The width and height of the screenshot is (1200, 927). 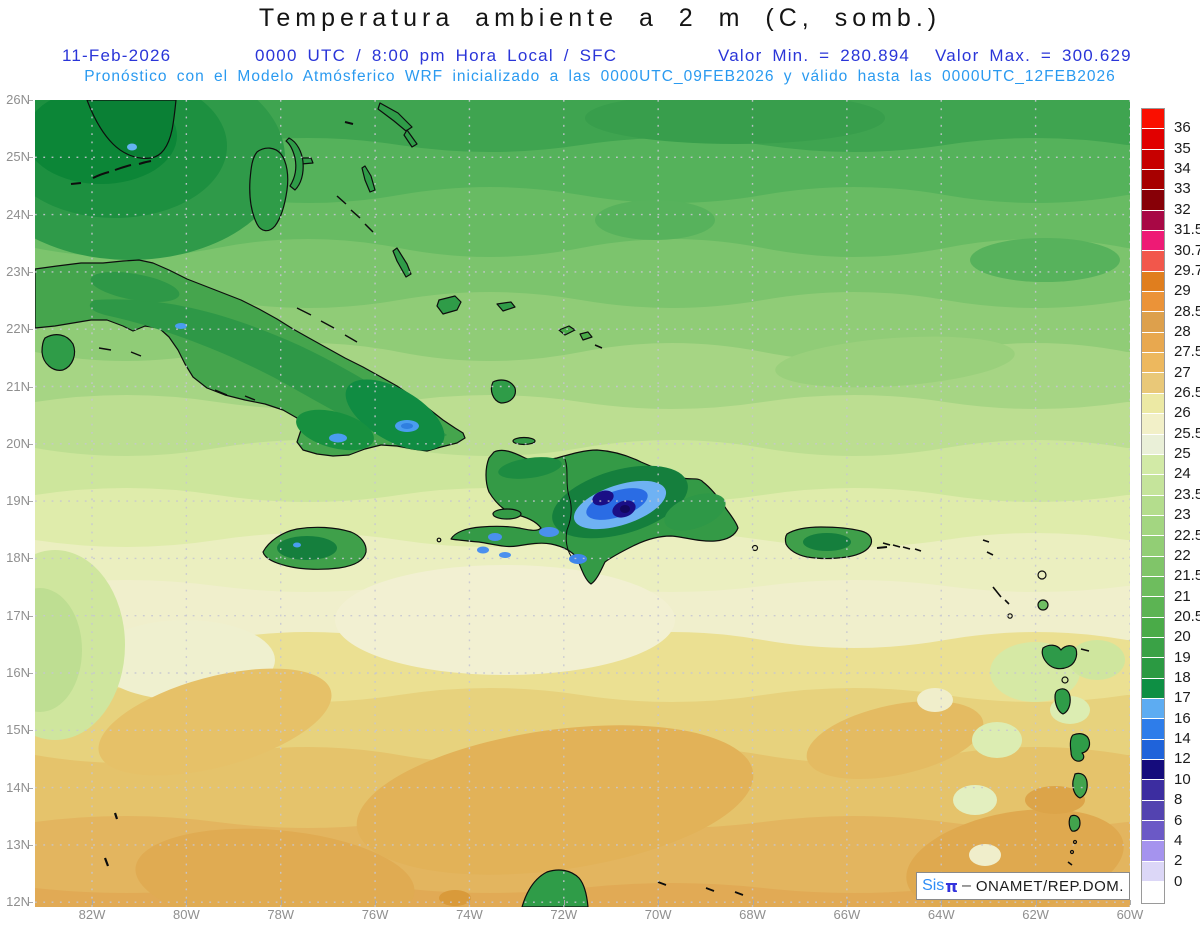 I want to click on colorbar-tick-label: 29, so click(x=1182, y=291).